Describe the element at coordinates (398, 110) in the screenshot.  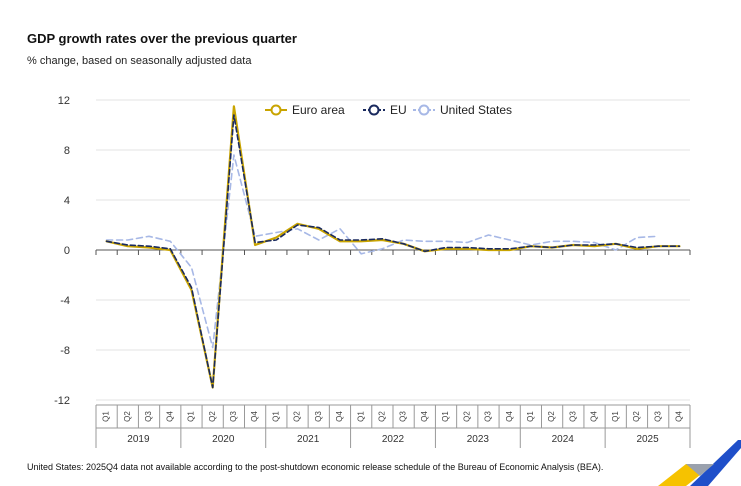
I see `legend-label: EU` at that location.